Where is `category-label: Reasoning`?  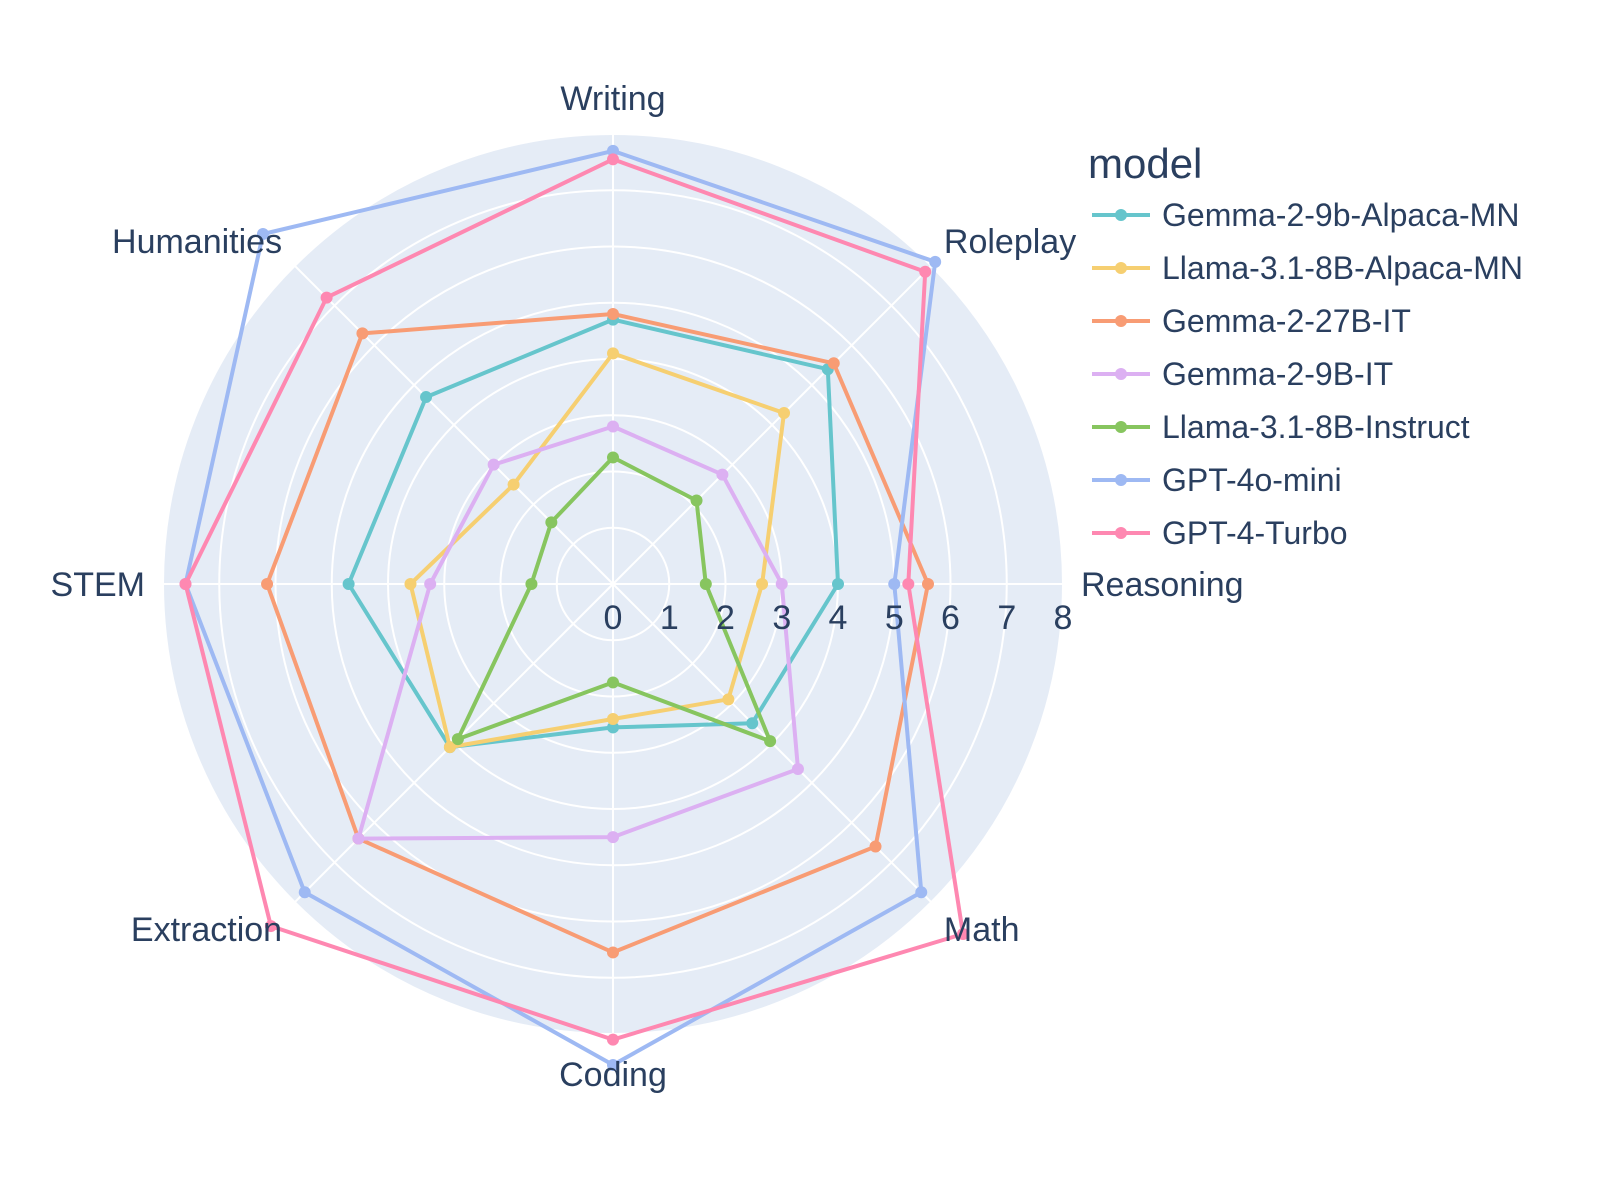
category-label: Reasoning is located at coordinates (1162, 585).